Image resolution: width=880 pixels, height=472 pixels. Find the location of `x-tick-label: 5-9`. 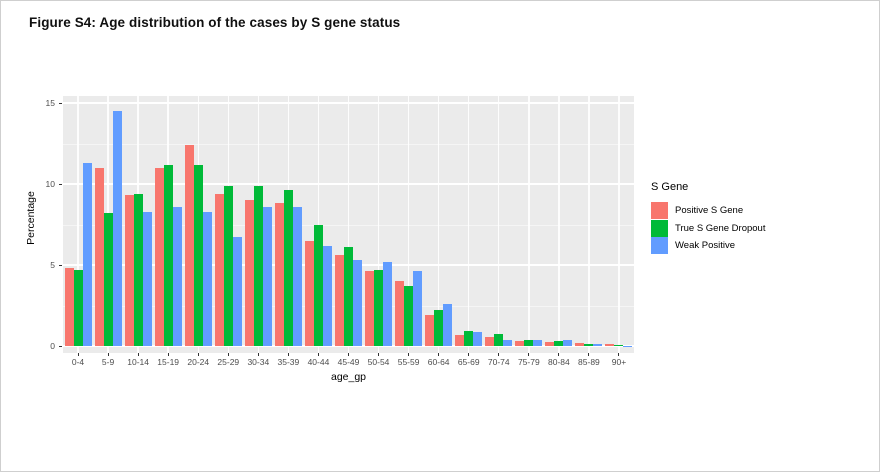

x-tick-label: 5-9 is located at coordinates (108, 362).